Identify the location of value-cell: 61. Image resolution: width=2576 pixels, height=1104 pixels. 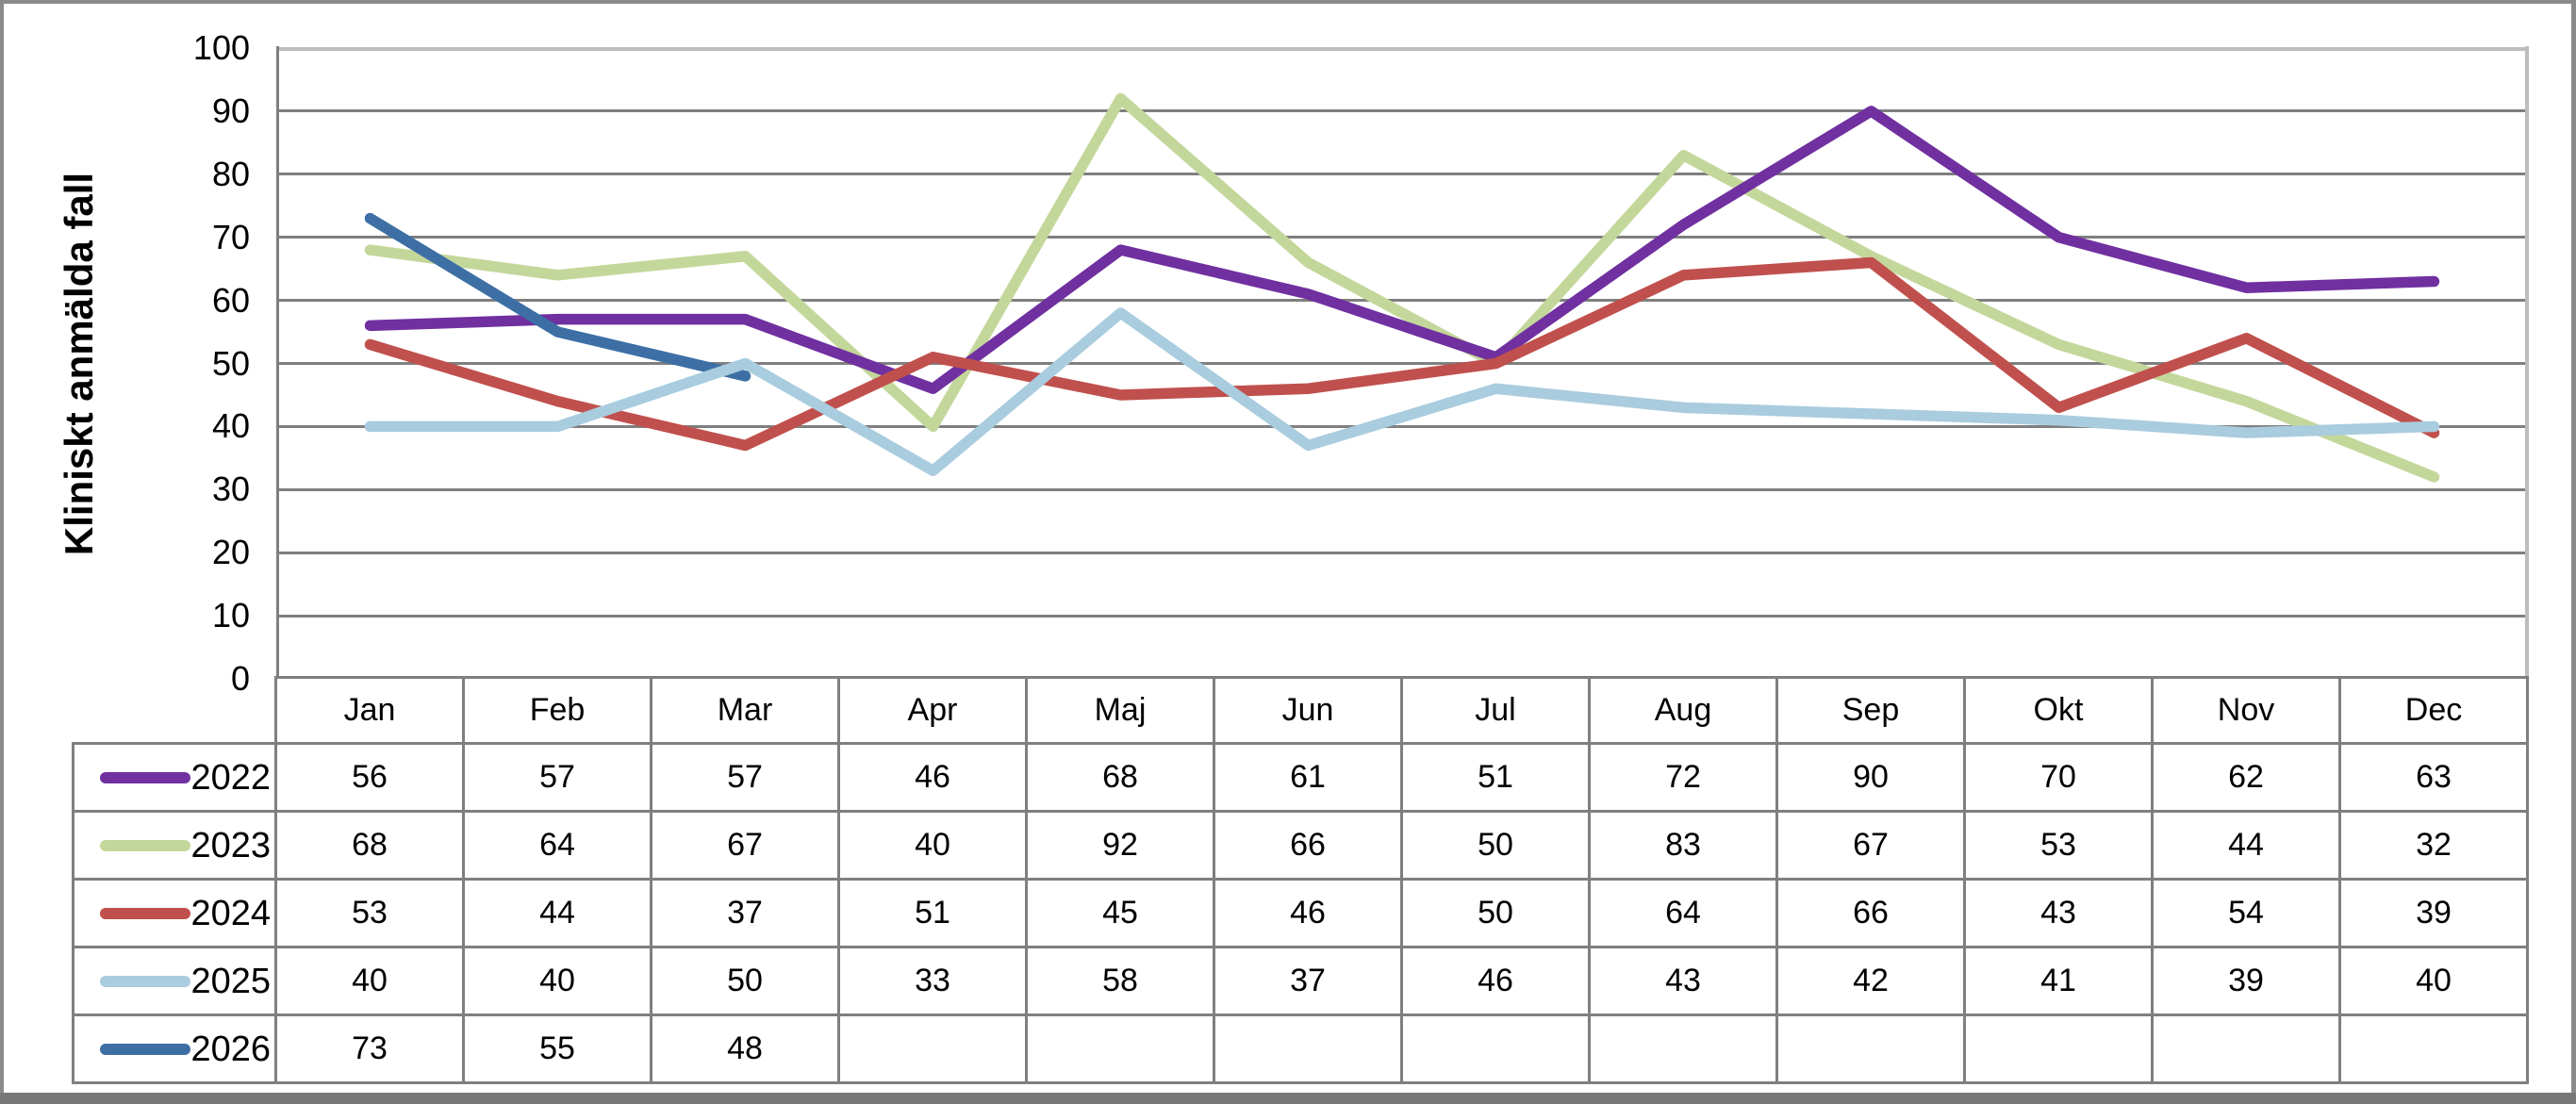
(1308, 778).